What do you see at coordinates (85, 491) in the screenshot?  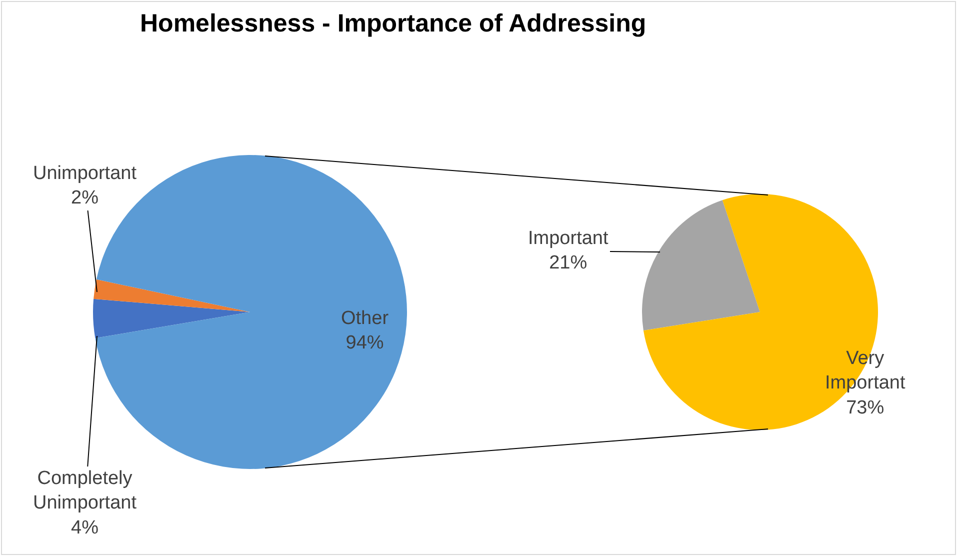 I see `slice-label: Completely Unimportant` at bounding box center [85, 491].